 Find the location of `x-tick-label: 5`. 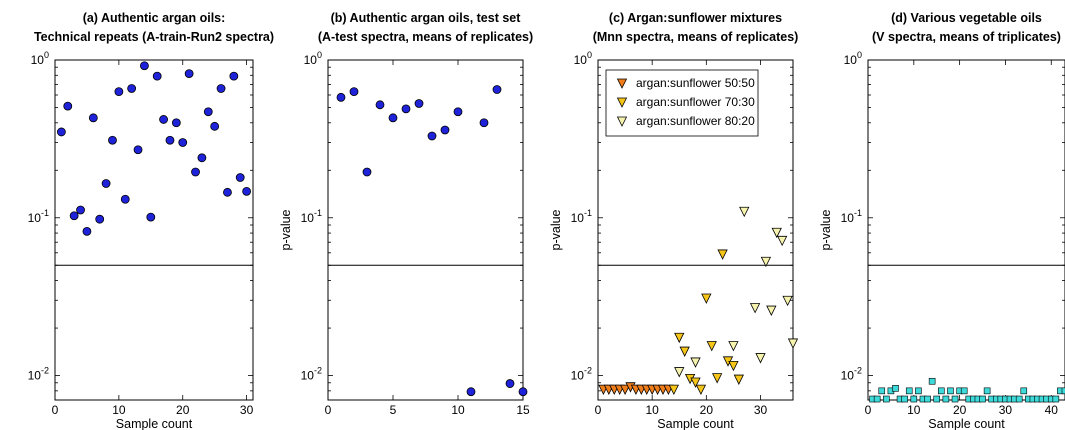

x-tick-label: 5 is located at coordinates (393, 410).